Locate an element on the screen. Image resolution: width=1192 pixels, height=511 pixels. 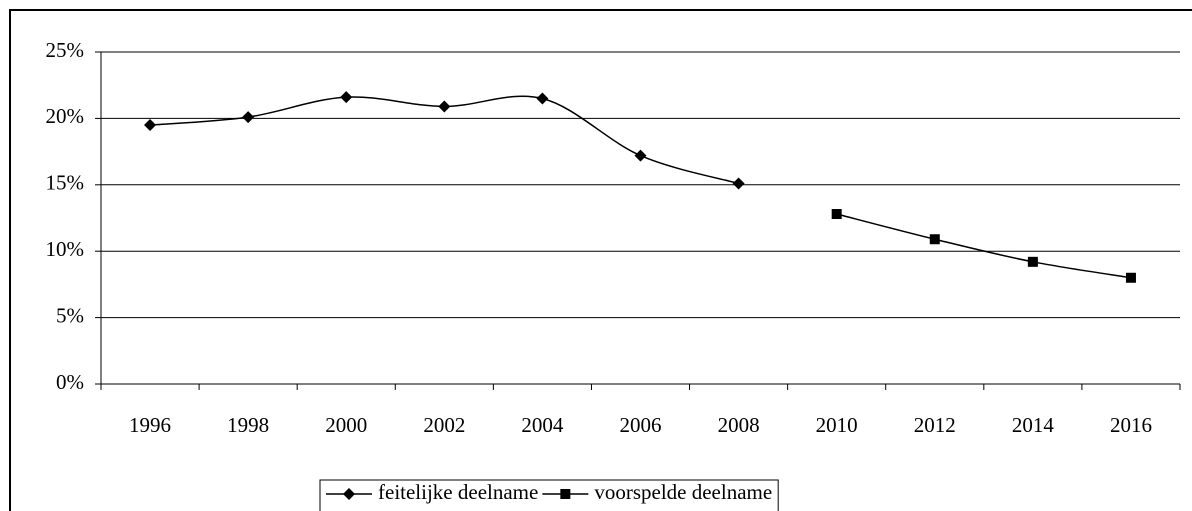
x-tick-label: 2010 is located at coordinates (837, 425).